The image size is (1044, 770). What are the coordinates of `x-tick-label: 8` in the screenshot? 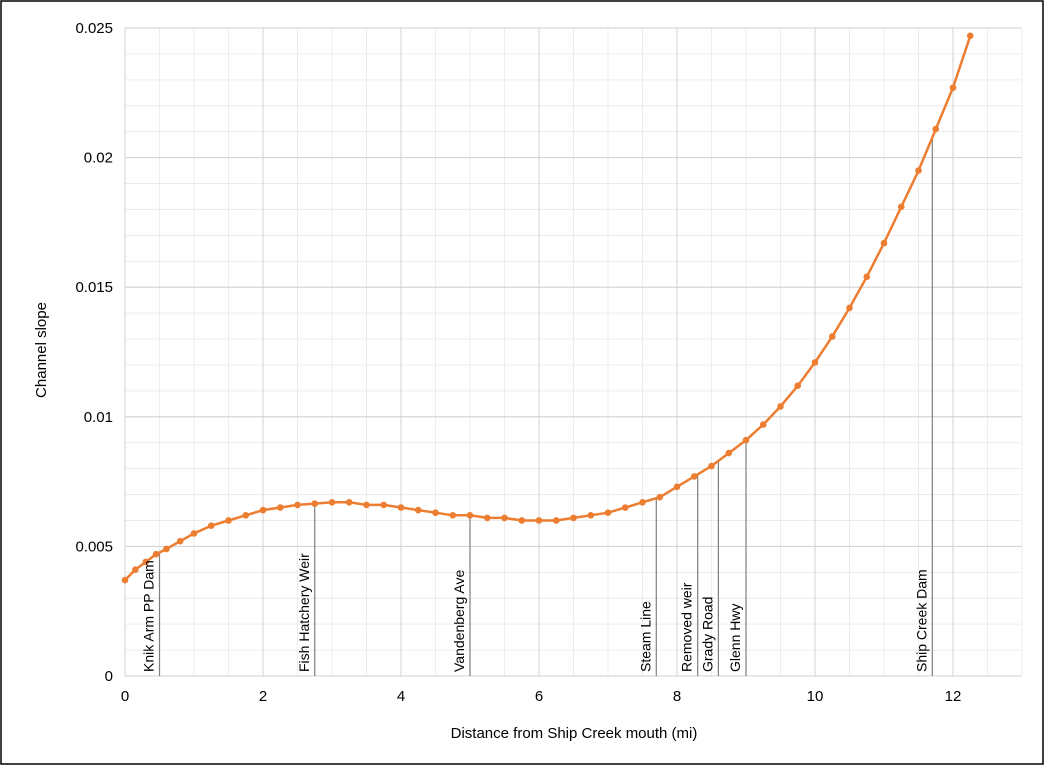 It's located at (677, 696).